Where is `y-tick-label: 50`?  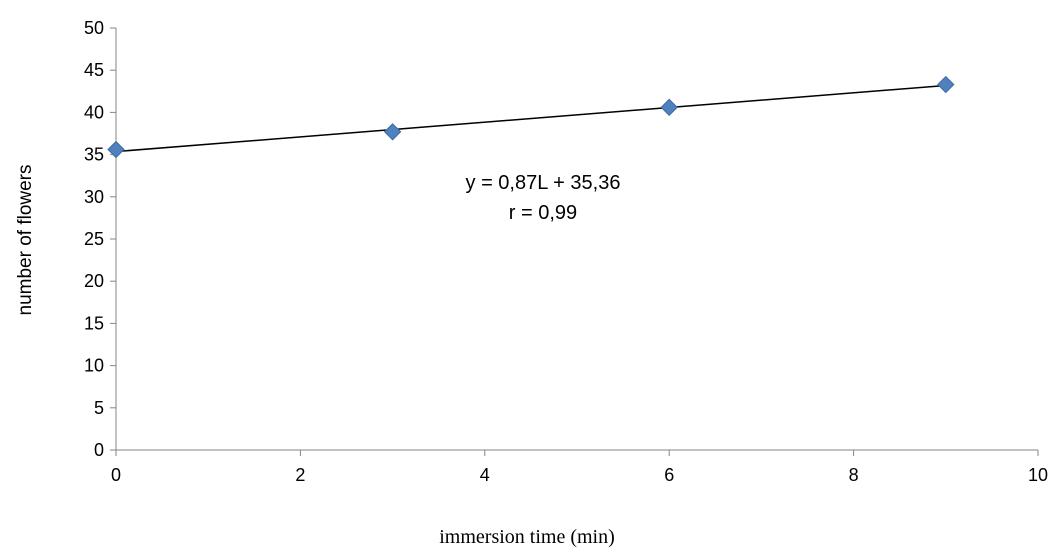
y-tick-label: 50 is located at coordinates (94, 28).